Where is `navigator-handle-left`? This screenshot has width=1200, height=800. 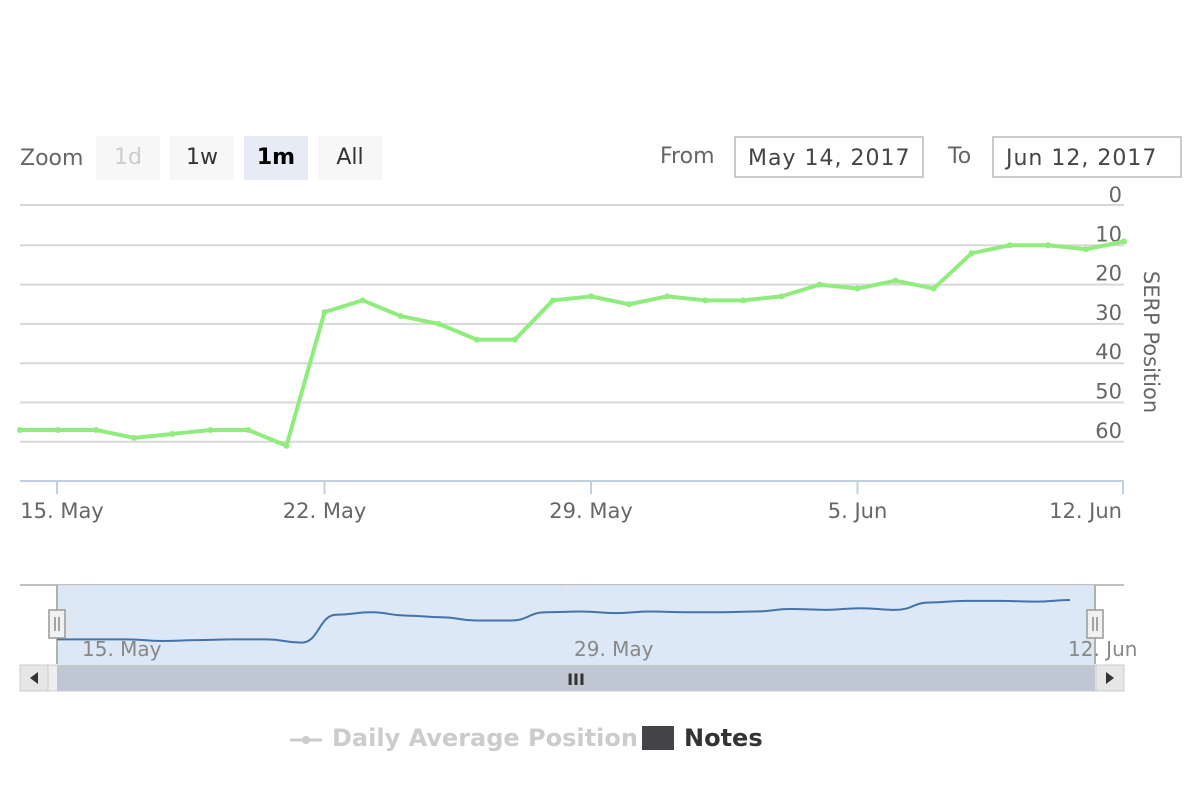 navigator-handle-left is located at coordinates (57, 624).